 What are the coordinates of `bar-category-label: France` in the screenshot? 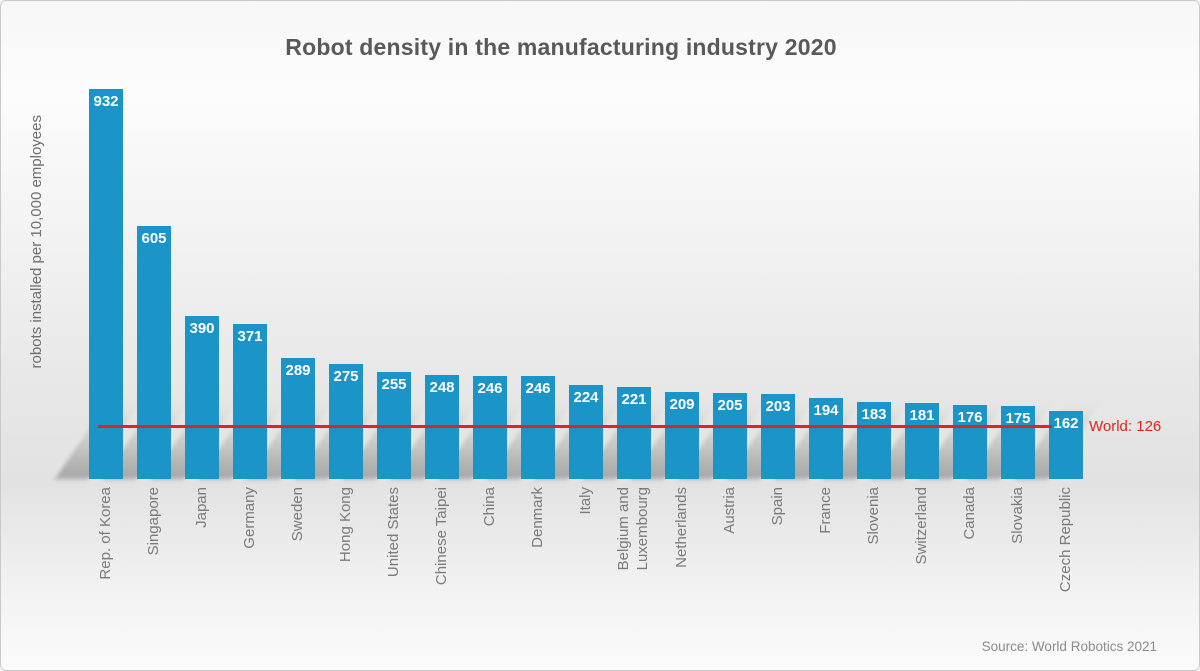 It's located at (826, 567).